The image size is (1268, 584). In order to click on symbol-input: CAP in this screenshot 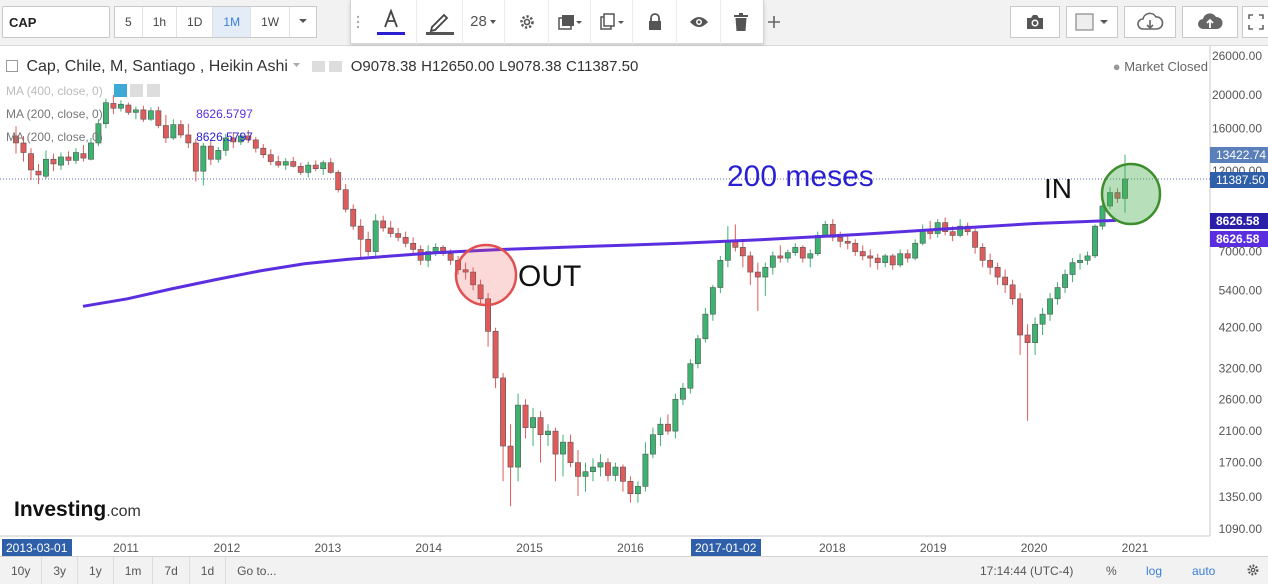, I will do `click(56, 22)`.